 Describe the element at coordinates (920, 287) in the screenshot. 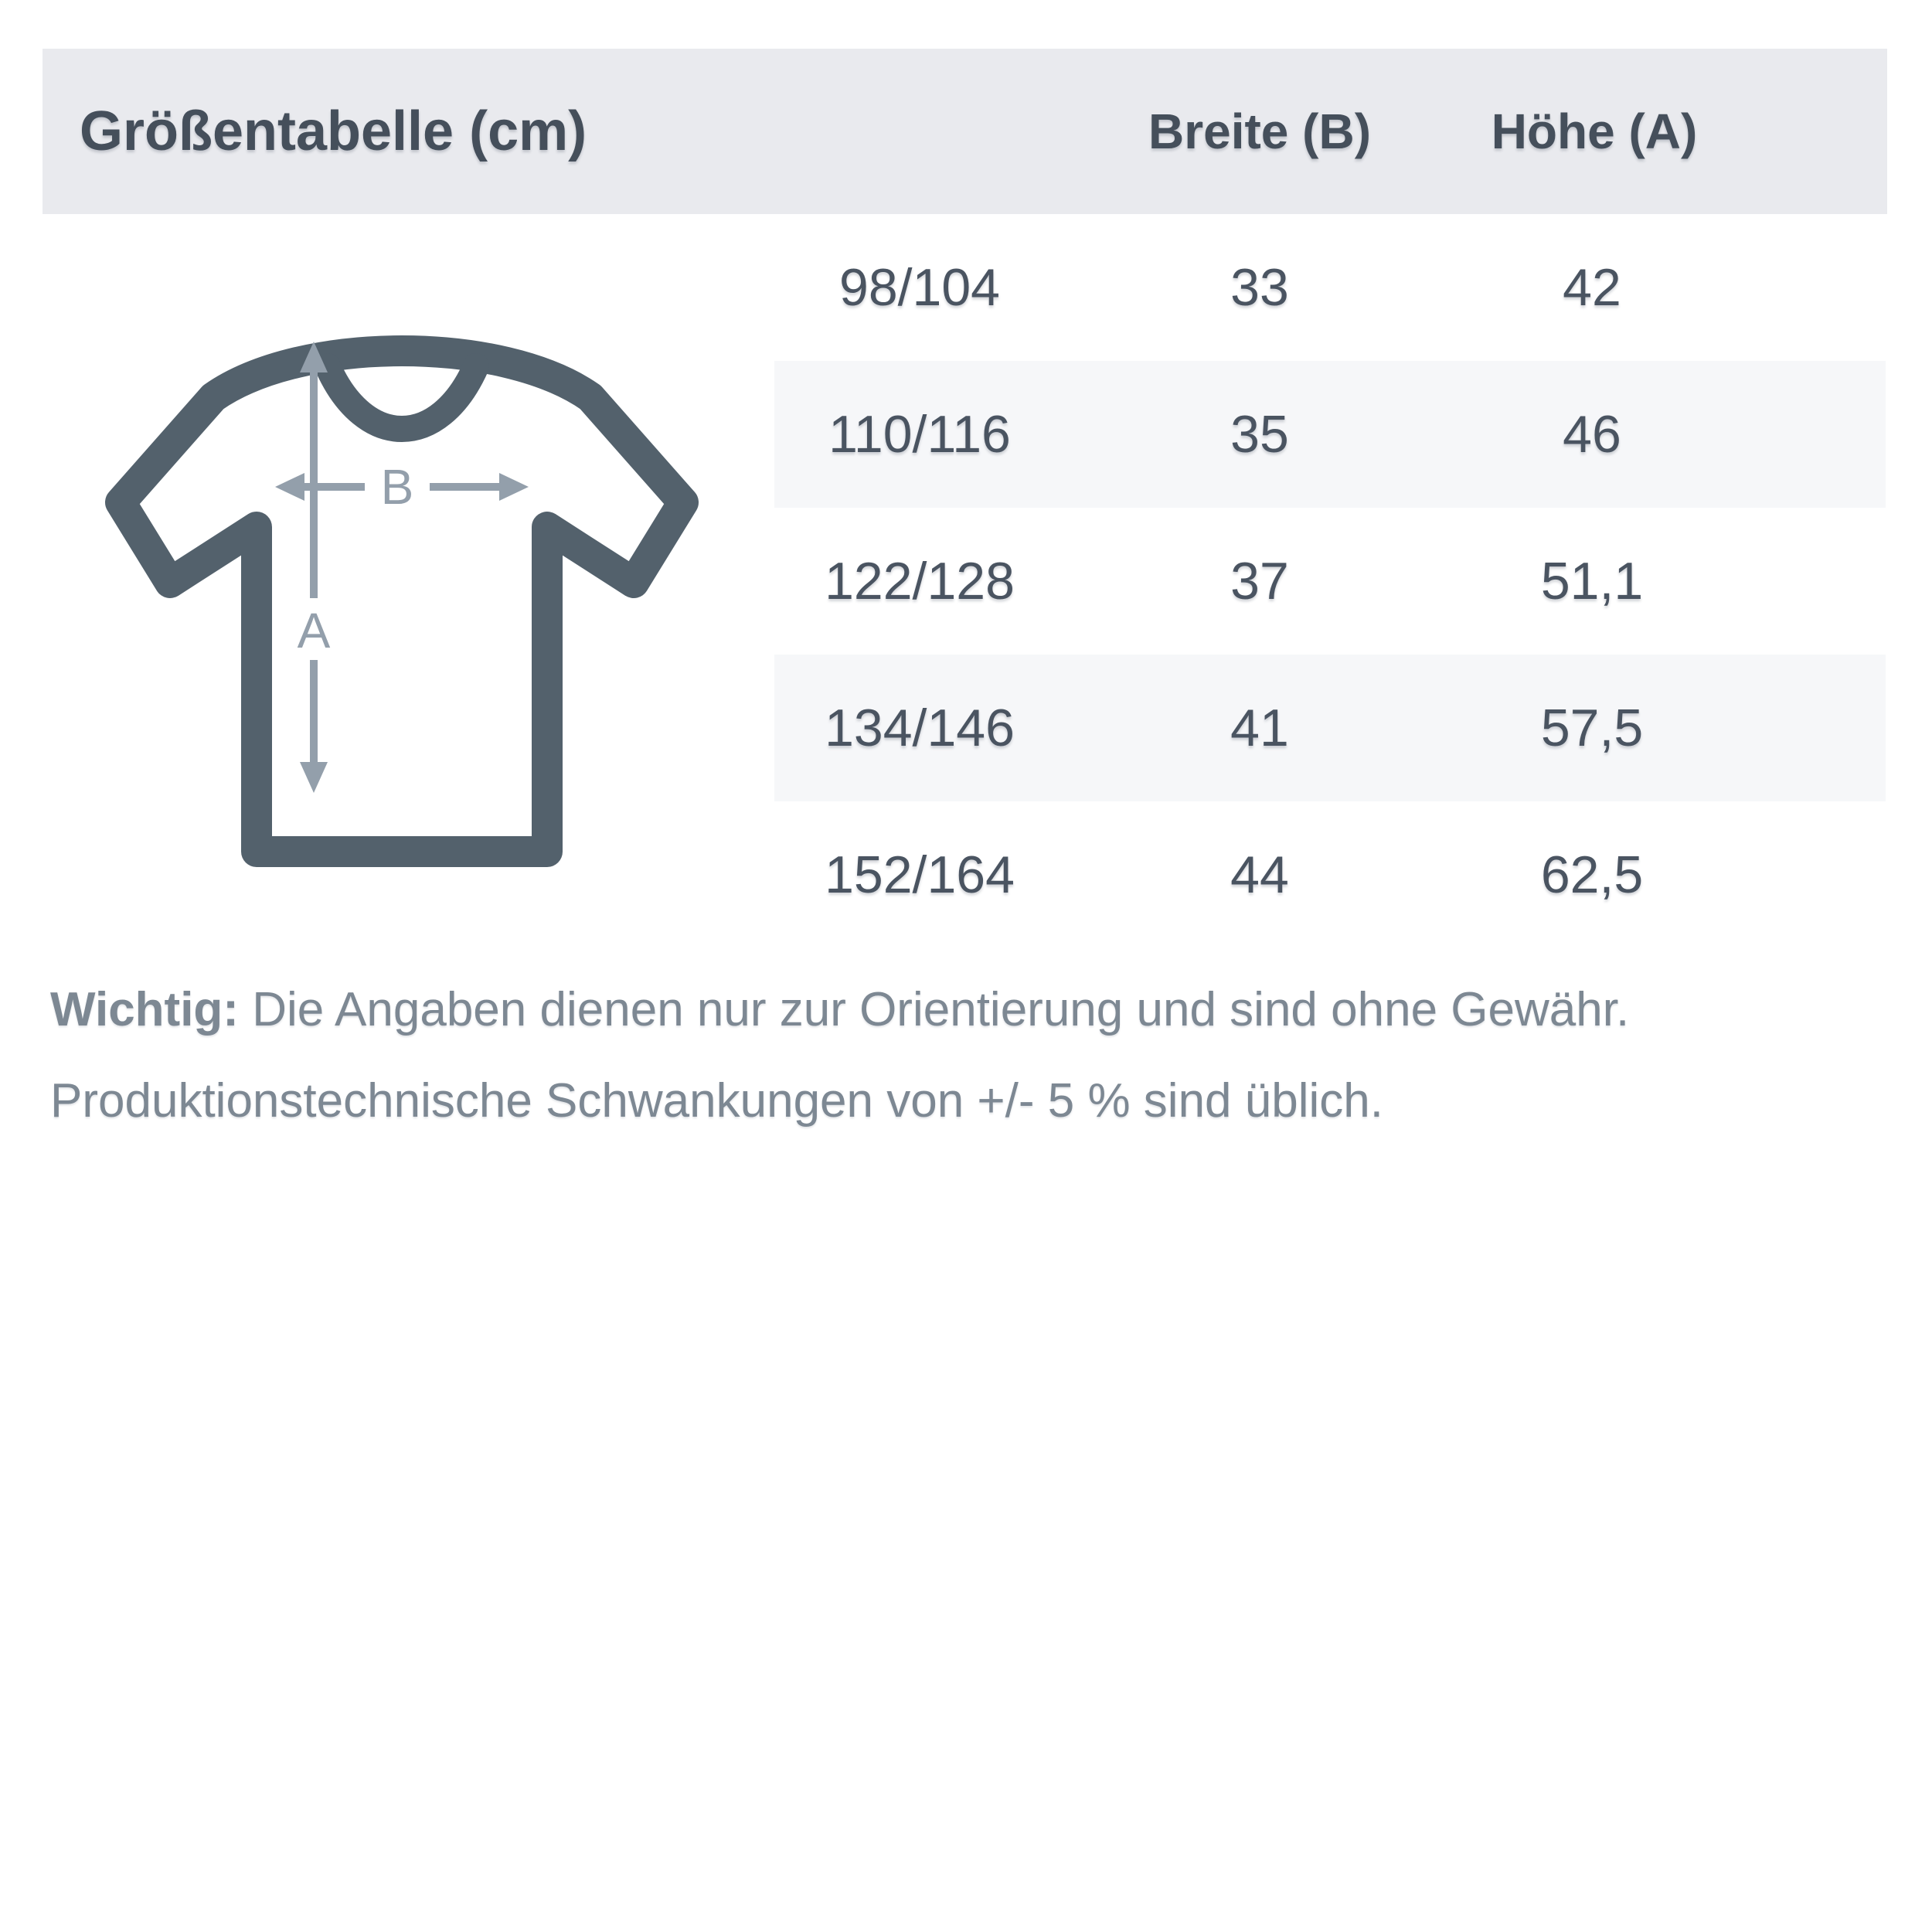

I see `size-cell: 98/104` at that location.